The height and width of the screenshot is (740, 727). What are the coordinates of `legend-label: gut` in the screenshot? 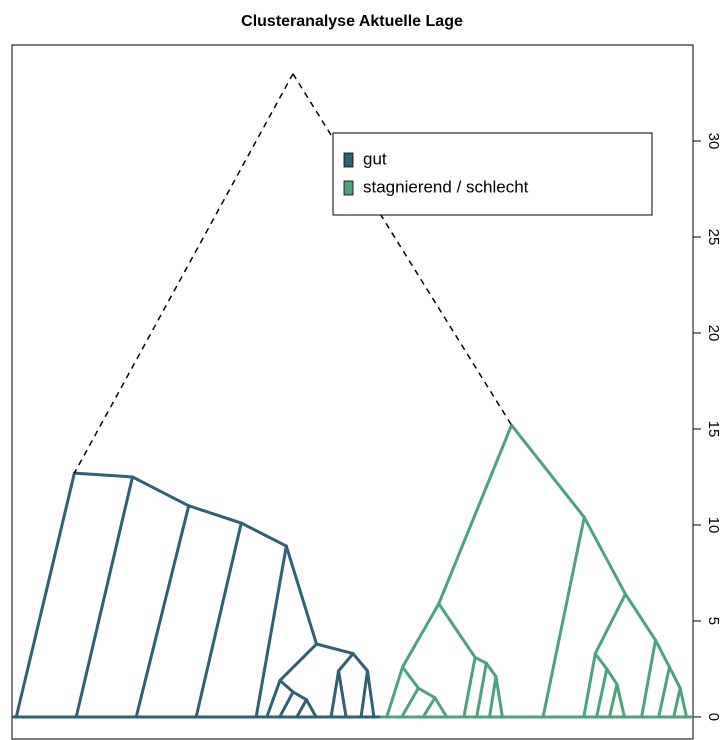 It's located at (375, 158).